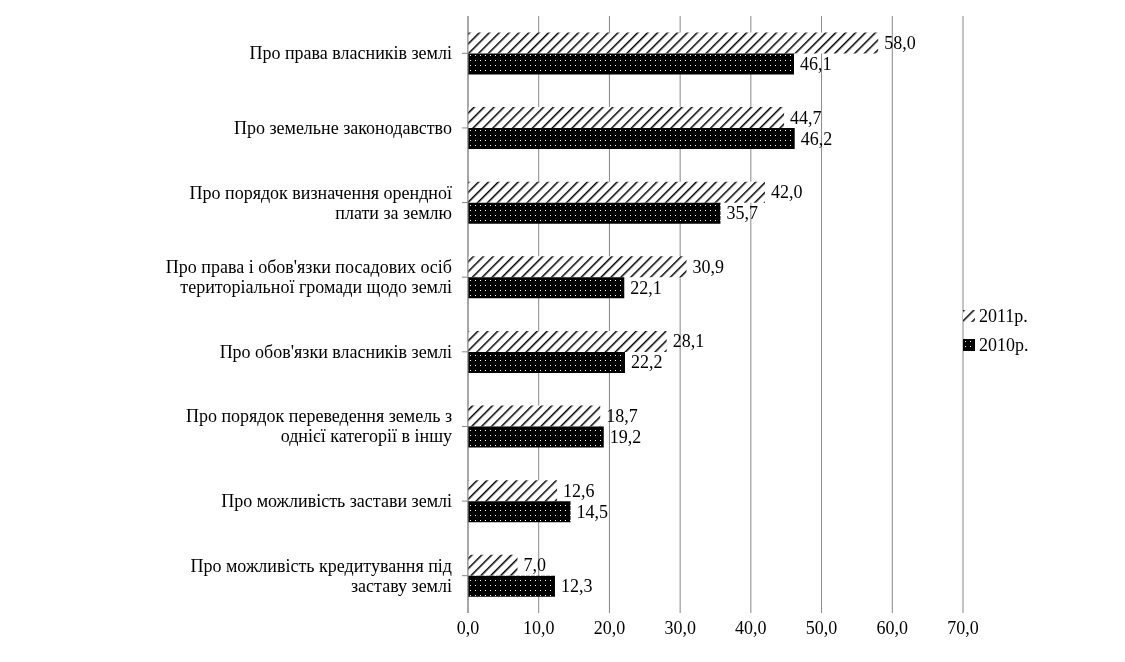 The width and height of the screenshot is (1125, 662). Describe the element at coordinates (538, 627) in the screenshot. I see `x-tick-label: 10,0` at that location.